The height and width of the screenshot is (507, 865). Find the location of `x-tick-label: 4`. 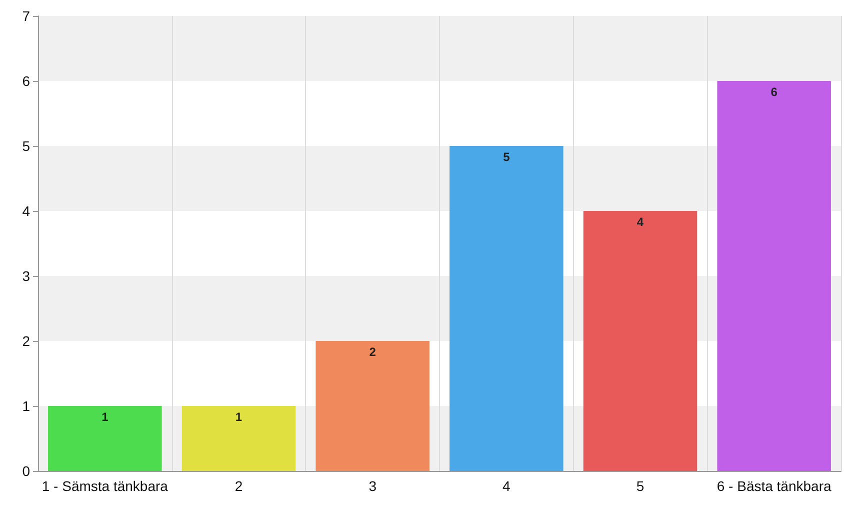

x-tick-label: 4 is located at coordinates (506, 486).